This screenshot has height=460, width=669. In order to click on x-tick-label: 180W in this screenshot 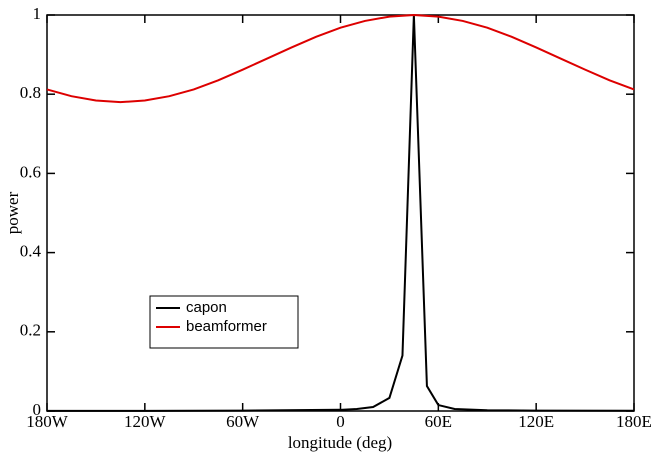, I will do `click(47, 421)`.